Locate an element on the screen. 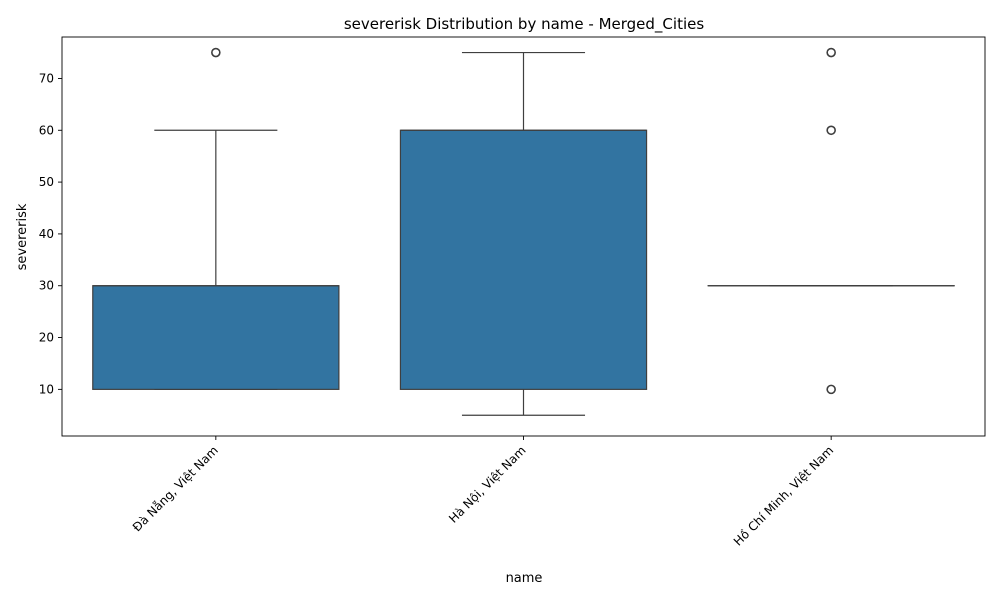 The width and height of the screenshot is (1000, 600). x-tick-label: Hồ Chí Minh, Việt Nam is located at coordinates (783, 495).